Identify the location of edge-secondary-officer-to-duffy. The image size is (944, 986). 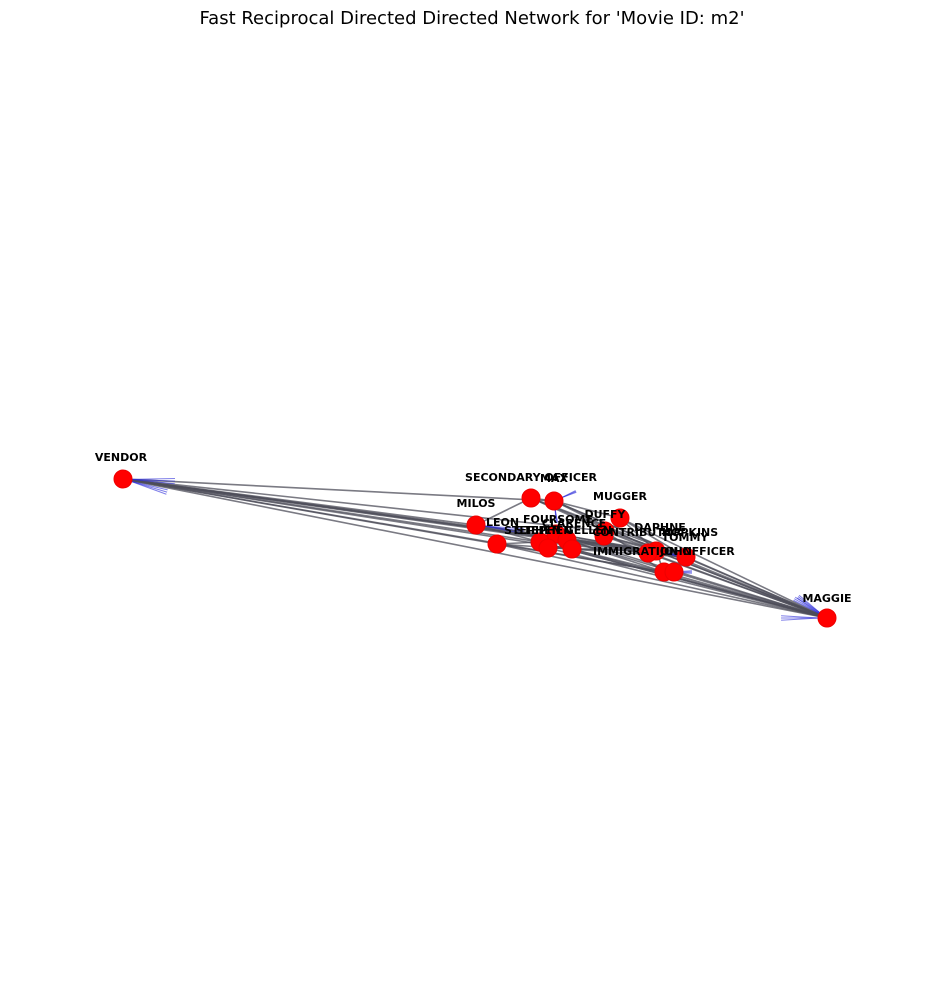
(568, 514).